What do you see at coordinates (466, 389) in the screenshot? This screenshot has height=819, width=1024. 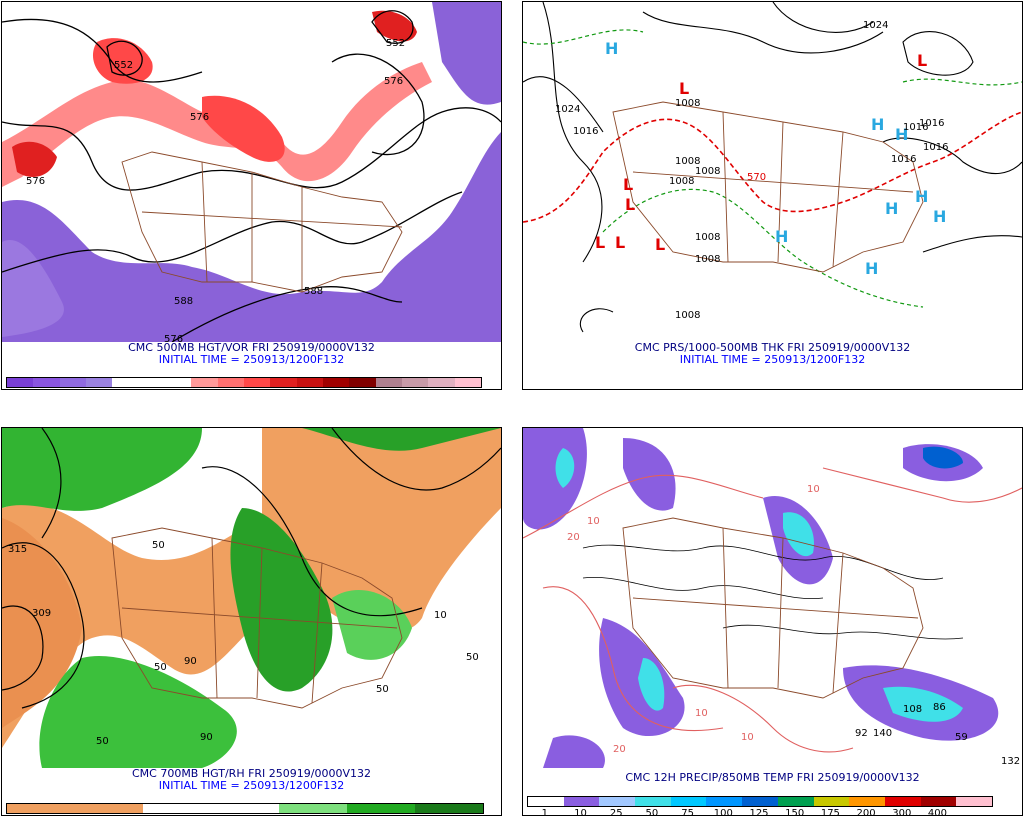 I see `scale-tick-label: 46` at bounding box center [466, 389].